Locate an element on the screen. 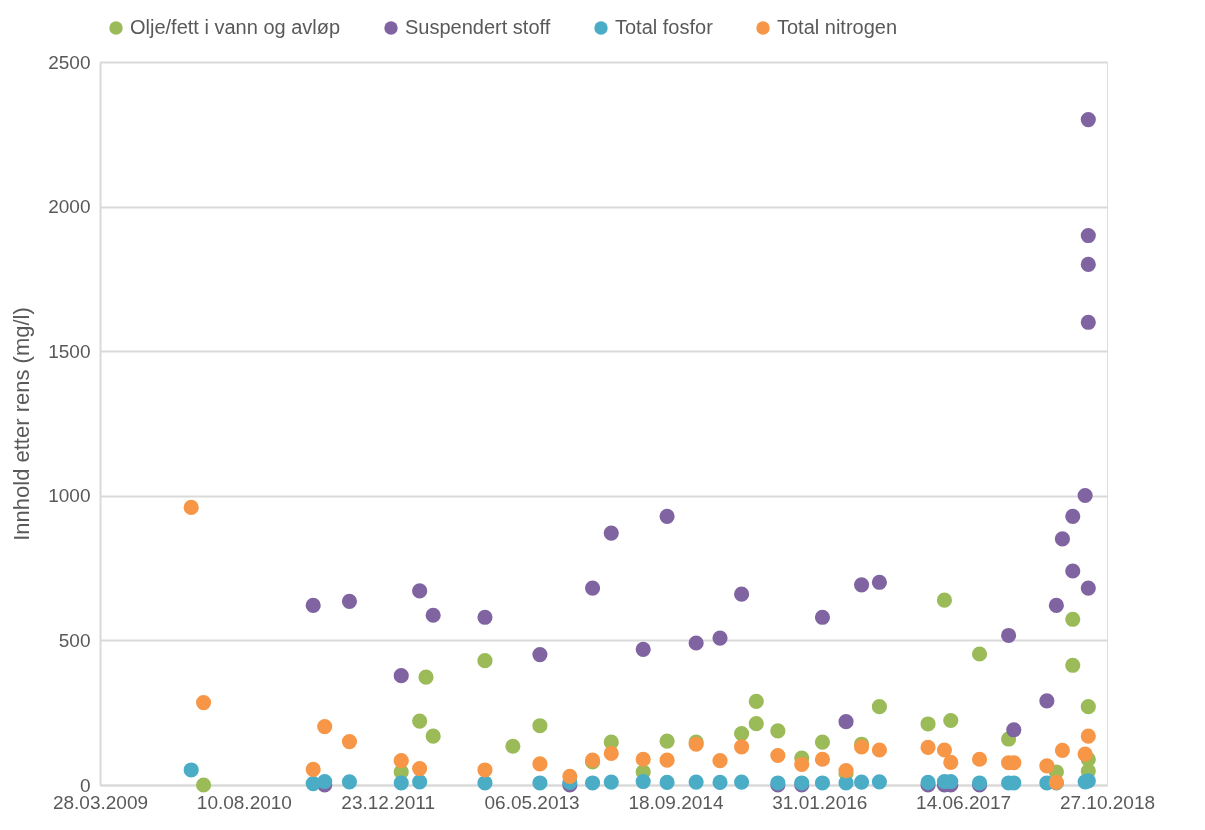 This screenshot has height=830, width=1205. y-axis-title: Innhold etter rens (mg/l) is located at coordinates (22, 424).